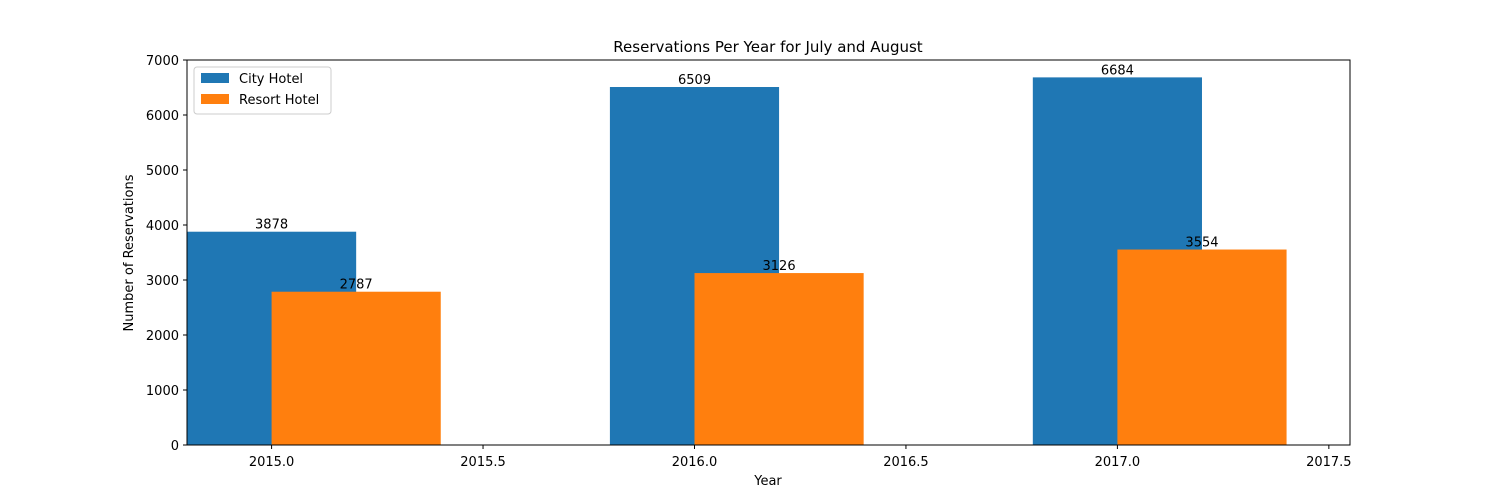 The image size is (1500, 500). What do you see at coordinates (271, 225) in the screenshot?
I see `bar-label-city-hotel-0: 3878` at bounding box center [271, 225].